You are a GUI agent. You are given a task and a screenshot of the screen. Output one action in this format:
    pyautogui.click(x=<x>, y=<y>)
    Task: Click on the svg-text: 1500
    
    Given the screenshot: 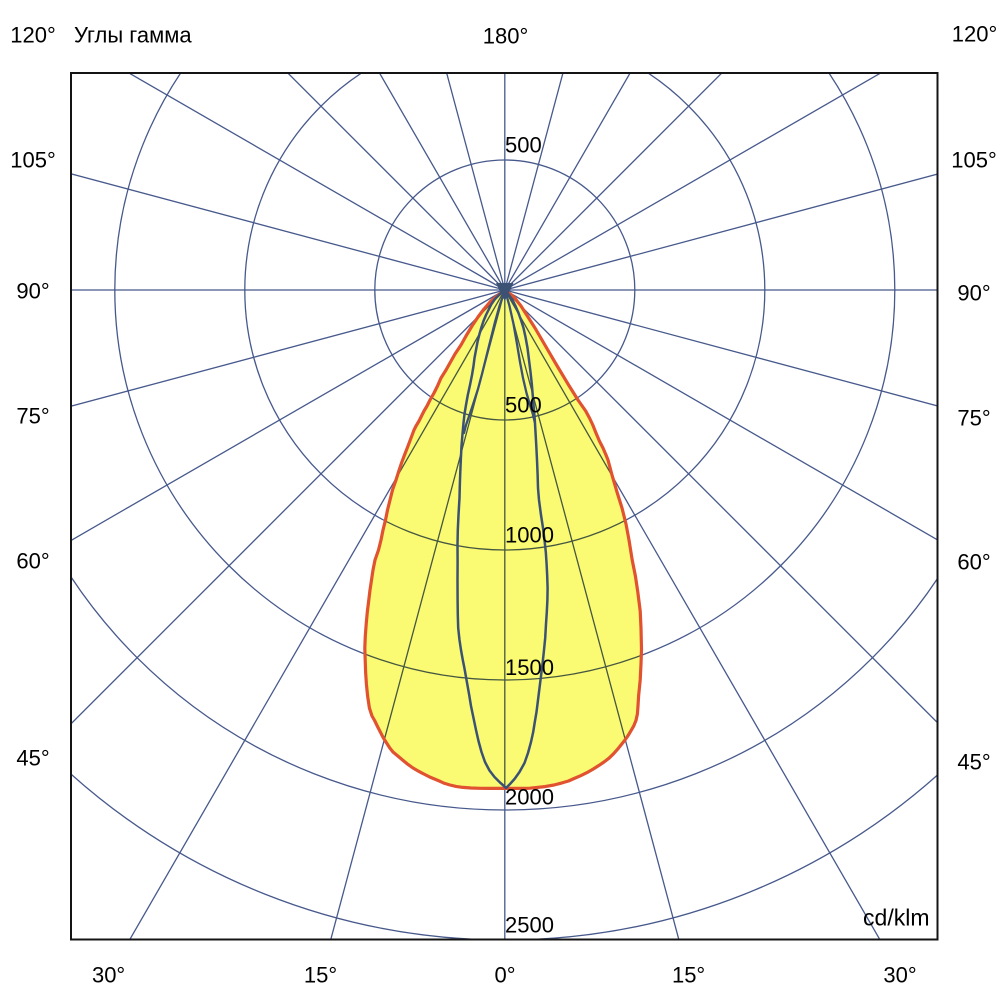 What is the action you would take?
    pyautogui.click(x=529, y=667)
    